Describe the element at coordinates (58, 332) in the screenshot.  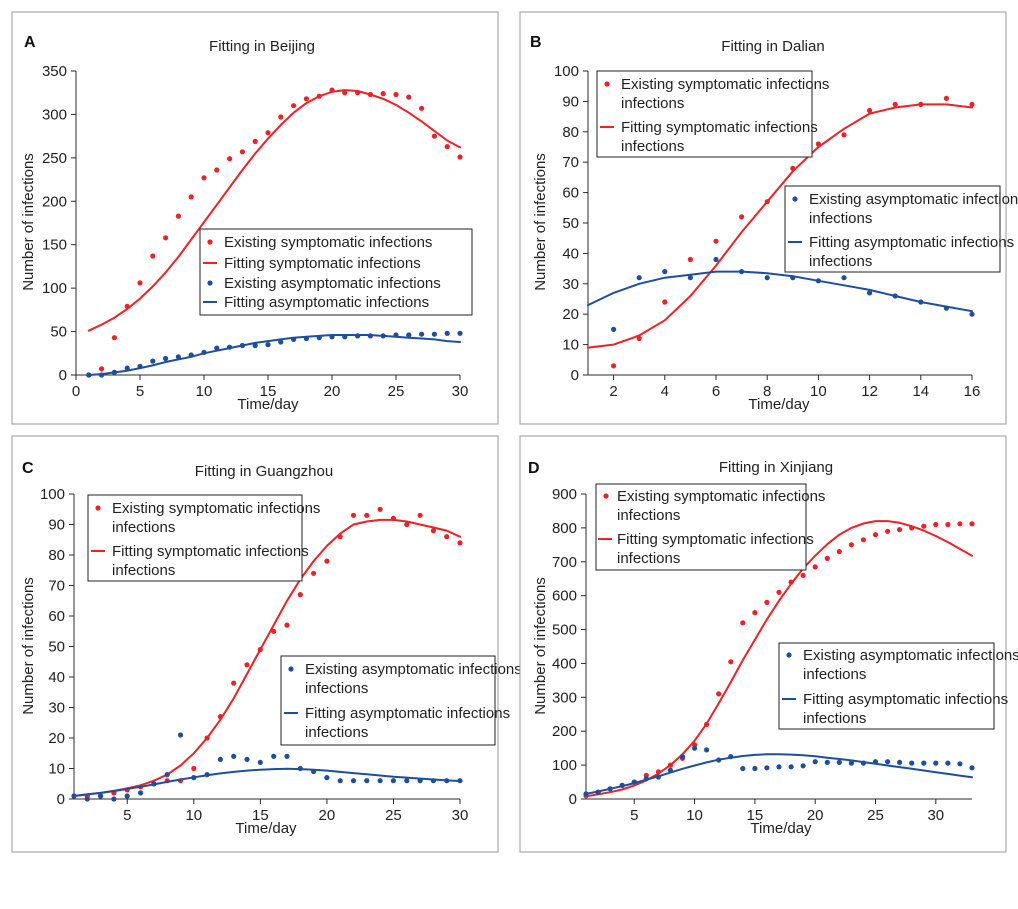
I see `y-tick-label: 50` at that location.